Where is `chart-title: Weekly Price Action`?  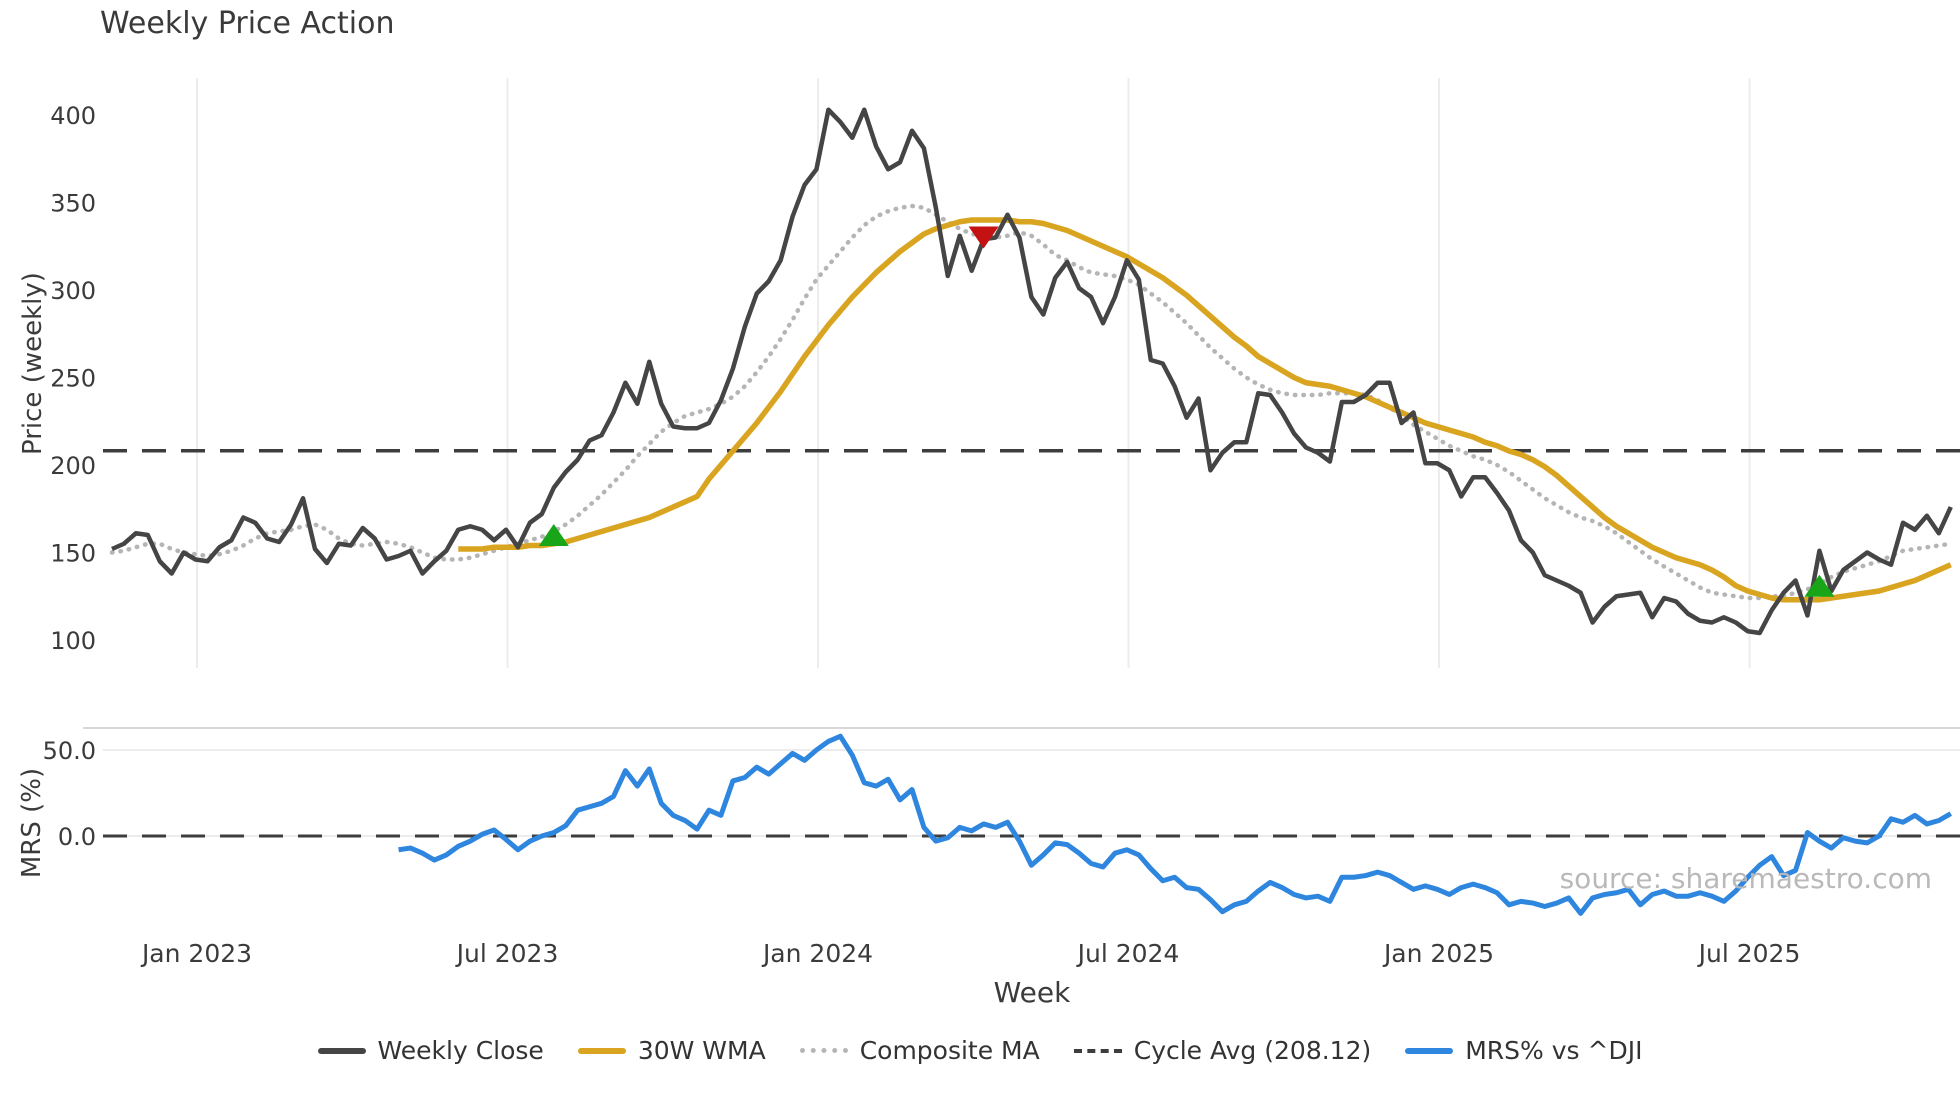
chart-title: Weekly Price Action is located at coordinates (247, 23).